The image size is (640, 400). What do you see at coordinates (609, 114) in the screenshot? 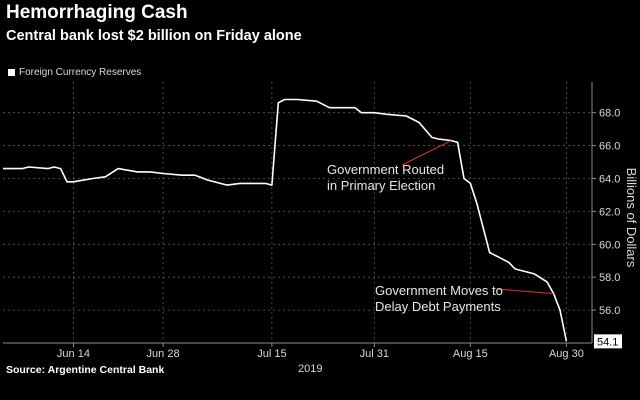
I see `y-tick-label: 68.0` at bounding box center [609, 114].